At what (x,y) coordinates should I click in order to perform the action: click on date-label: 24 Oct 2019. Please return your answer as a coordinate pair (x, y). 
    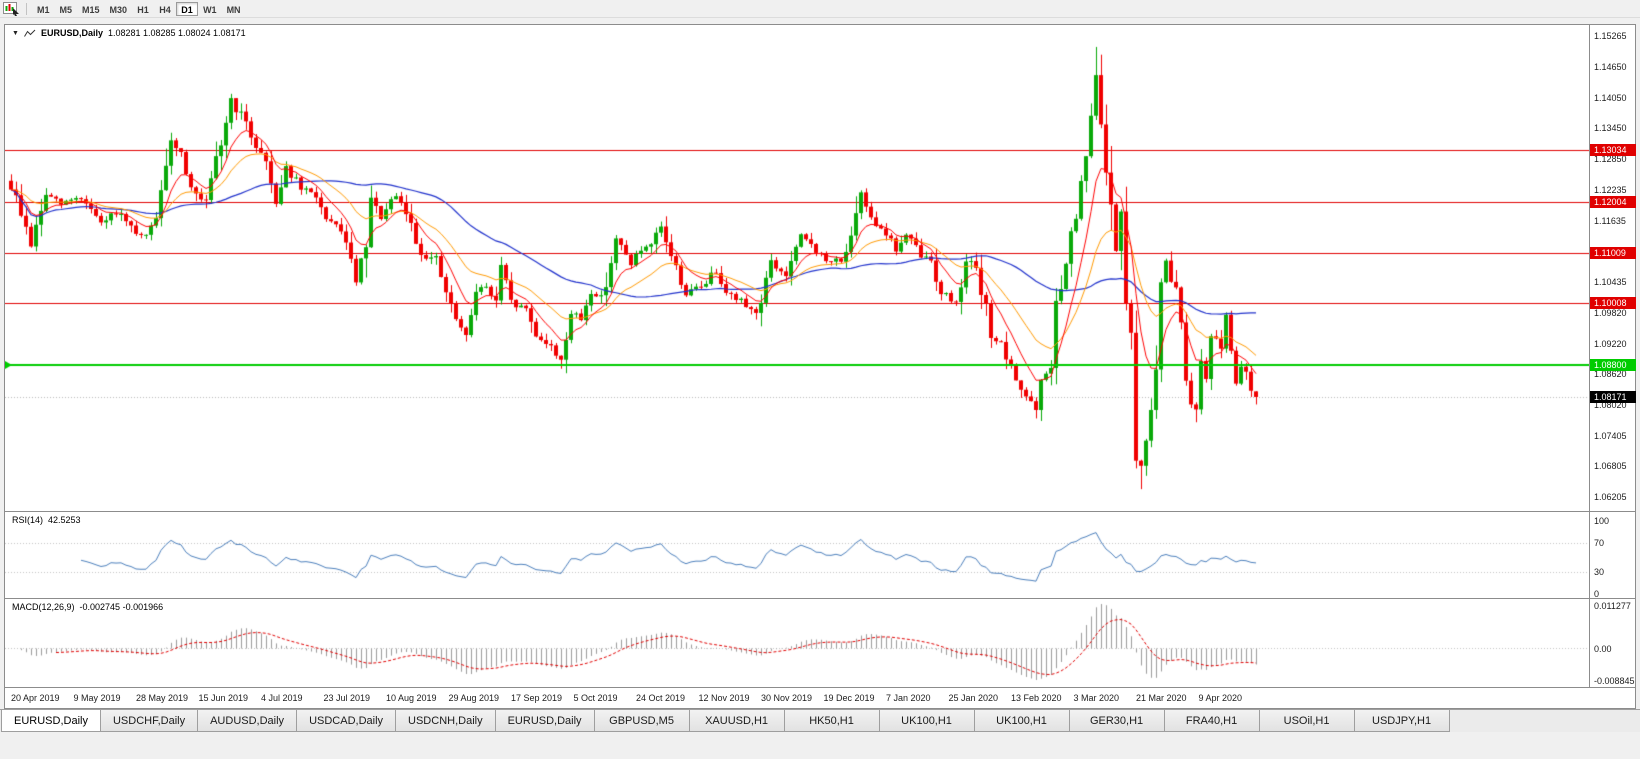
    Looking at the image, I should click on (661, 698).